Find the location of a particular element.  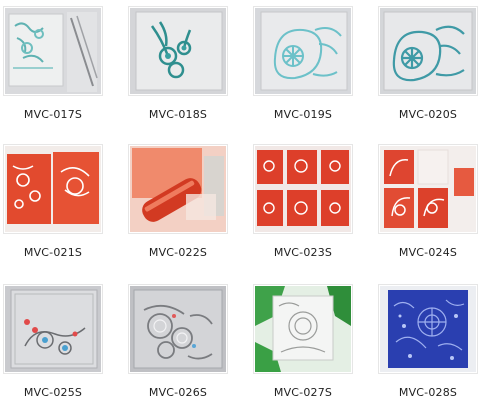

blue-patterned-print-thumbnail is located at coordinates (428, 329).